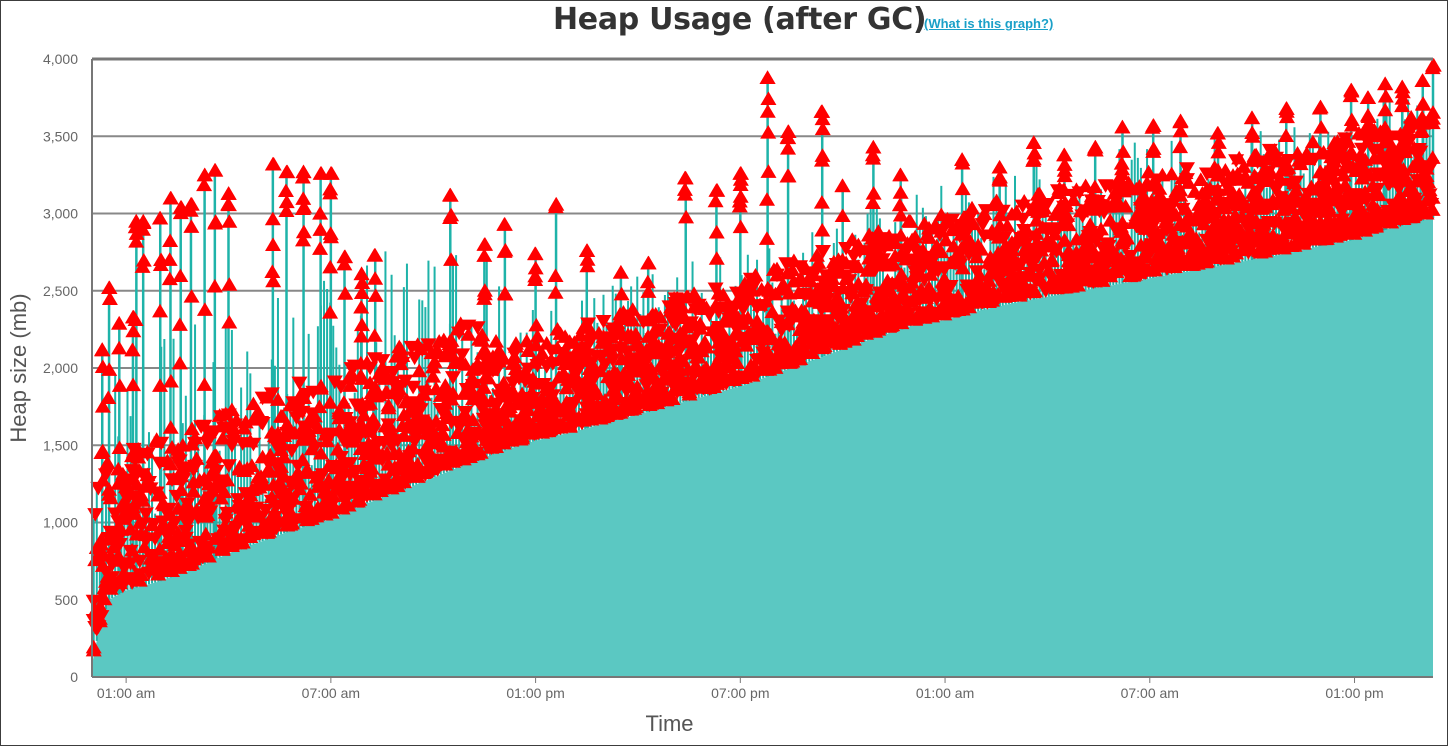 The width and height of the screenshot is (1450, 748). What do you see at coordinates (60, 291) in the screenshot?
I see `y-tick-label: 2,500` at bounding box center [60, 291].